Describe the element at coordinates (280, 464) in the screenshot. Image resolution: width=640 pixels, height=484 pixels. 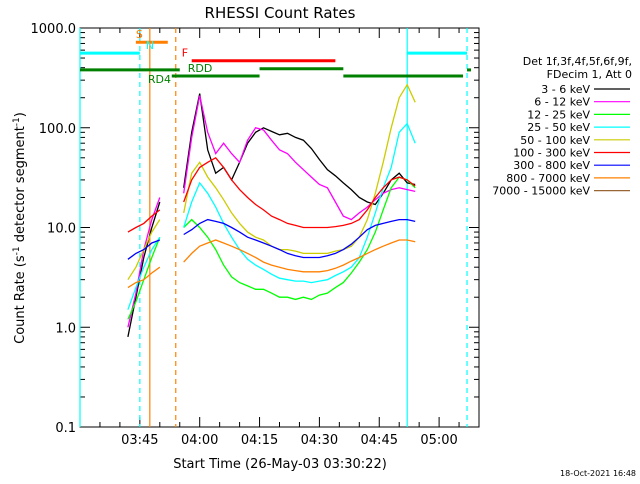
I see `x-axis-label: Start Time (26-May-03 03:30:22)` at that location.